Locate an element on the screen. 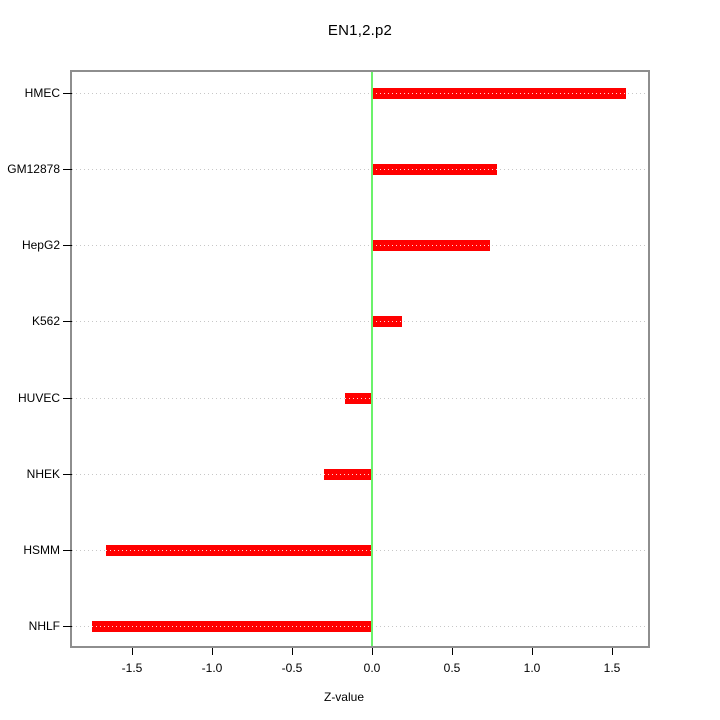 This screenshot has width=720, height=720. y-tick-label: HMEC is located at coordinates (42, 93).